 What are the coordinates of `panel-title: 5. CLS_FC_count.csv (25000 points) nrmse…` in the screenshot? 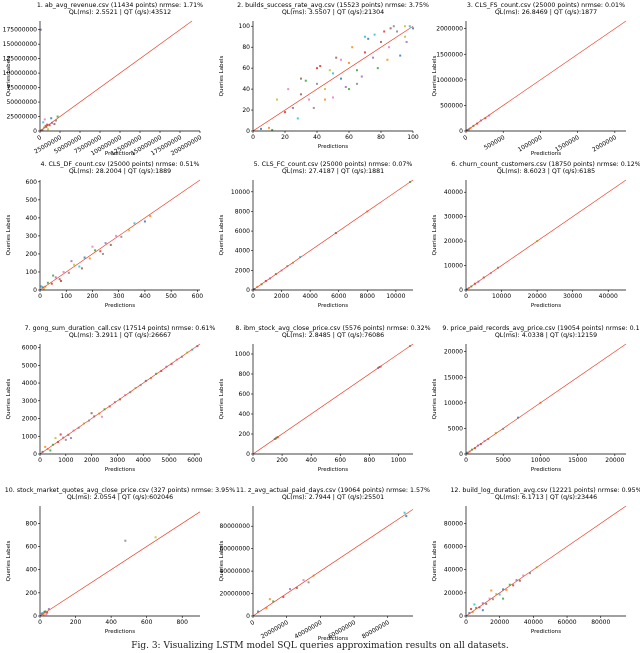 It's located at (333, 164).